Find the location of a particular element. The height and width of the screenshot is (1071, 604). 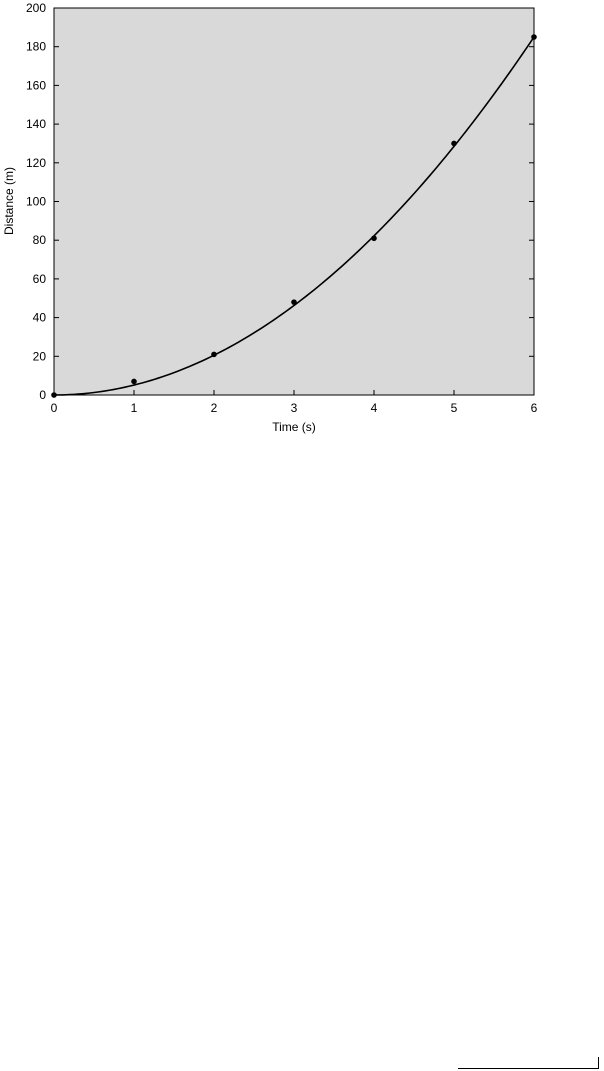

x-tick-label: 0 is located at coordinates (54, 408).